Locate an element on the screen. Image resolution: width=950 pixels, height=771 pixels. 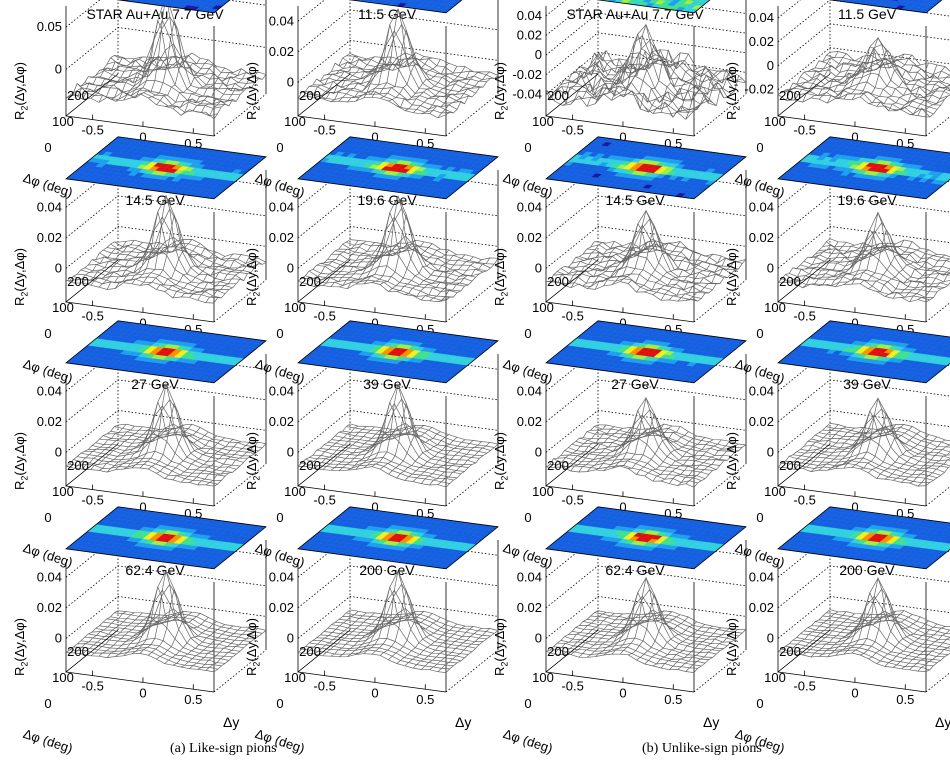
panel-title: STAR Au+Au 7.7 GeV is located at coordinates (635, 14).